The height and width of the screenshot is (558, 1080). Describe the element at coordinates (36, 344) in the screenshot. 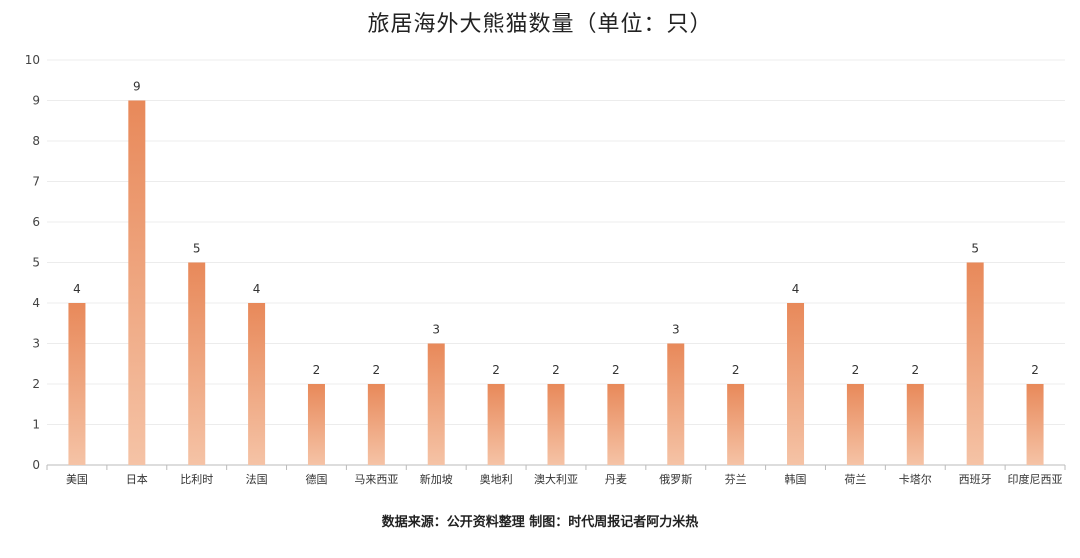

I see `y-tick-label: 3` at that location.